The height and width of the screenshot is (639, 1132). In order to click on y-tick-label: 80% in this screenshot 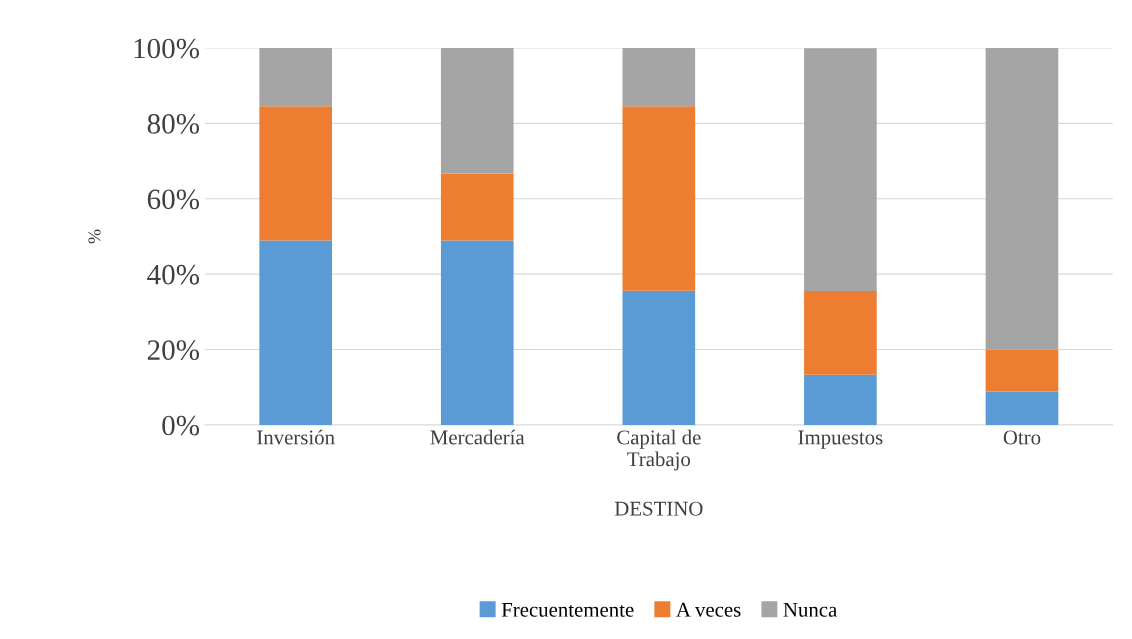, I will do `click(173, 124)`.